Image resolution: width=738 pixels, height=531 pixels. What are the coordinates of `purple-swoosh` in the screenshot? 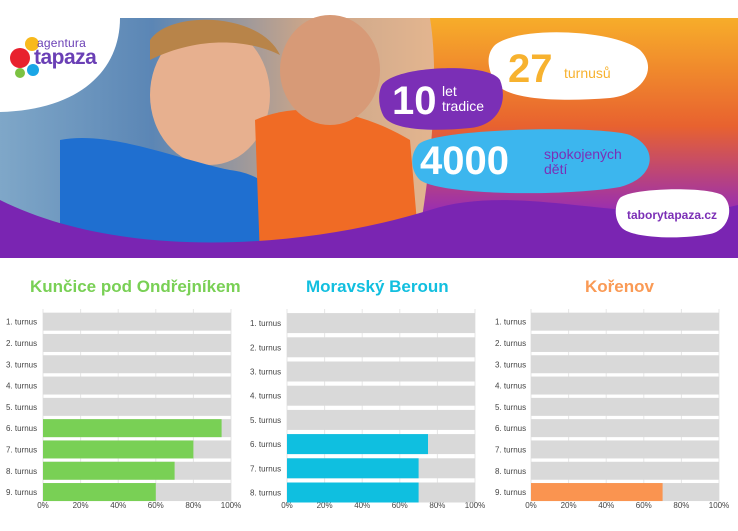 It's located at (369, 229).